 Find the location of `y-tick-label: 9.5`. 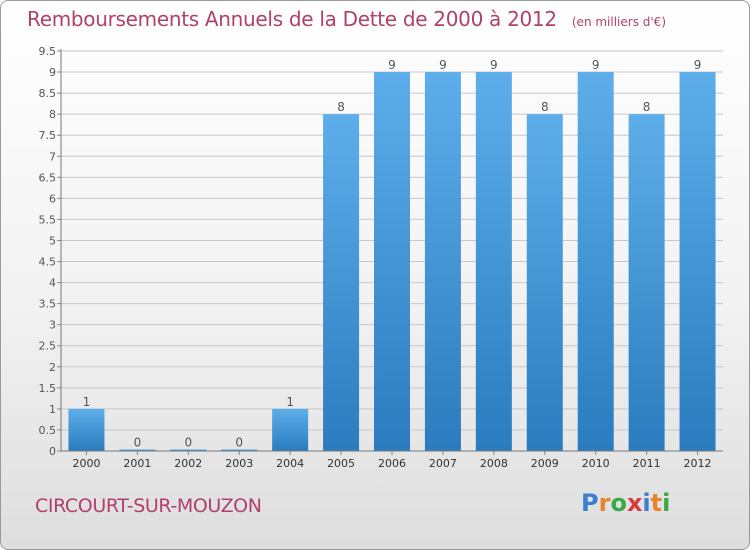

y-tick-label: 9.5 is located at coordinates (48, 51).